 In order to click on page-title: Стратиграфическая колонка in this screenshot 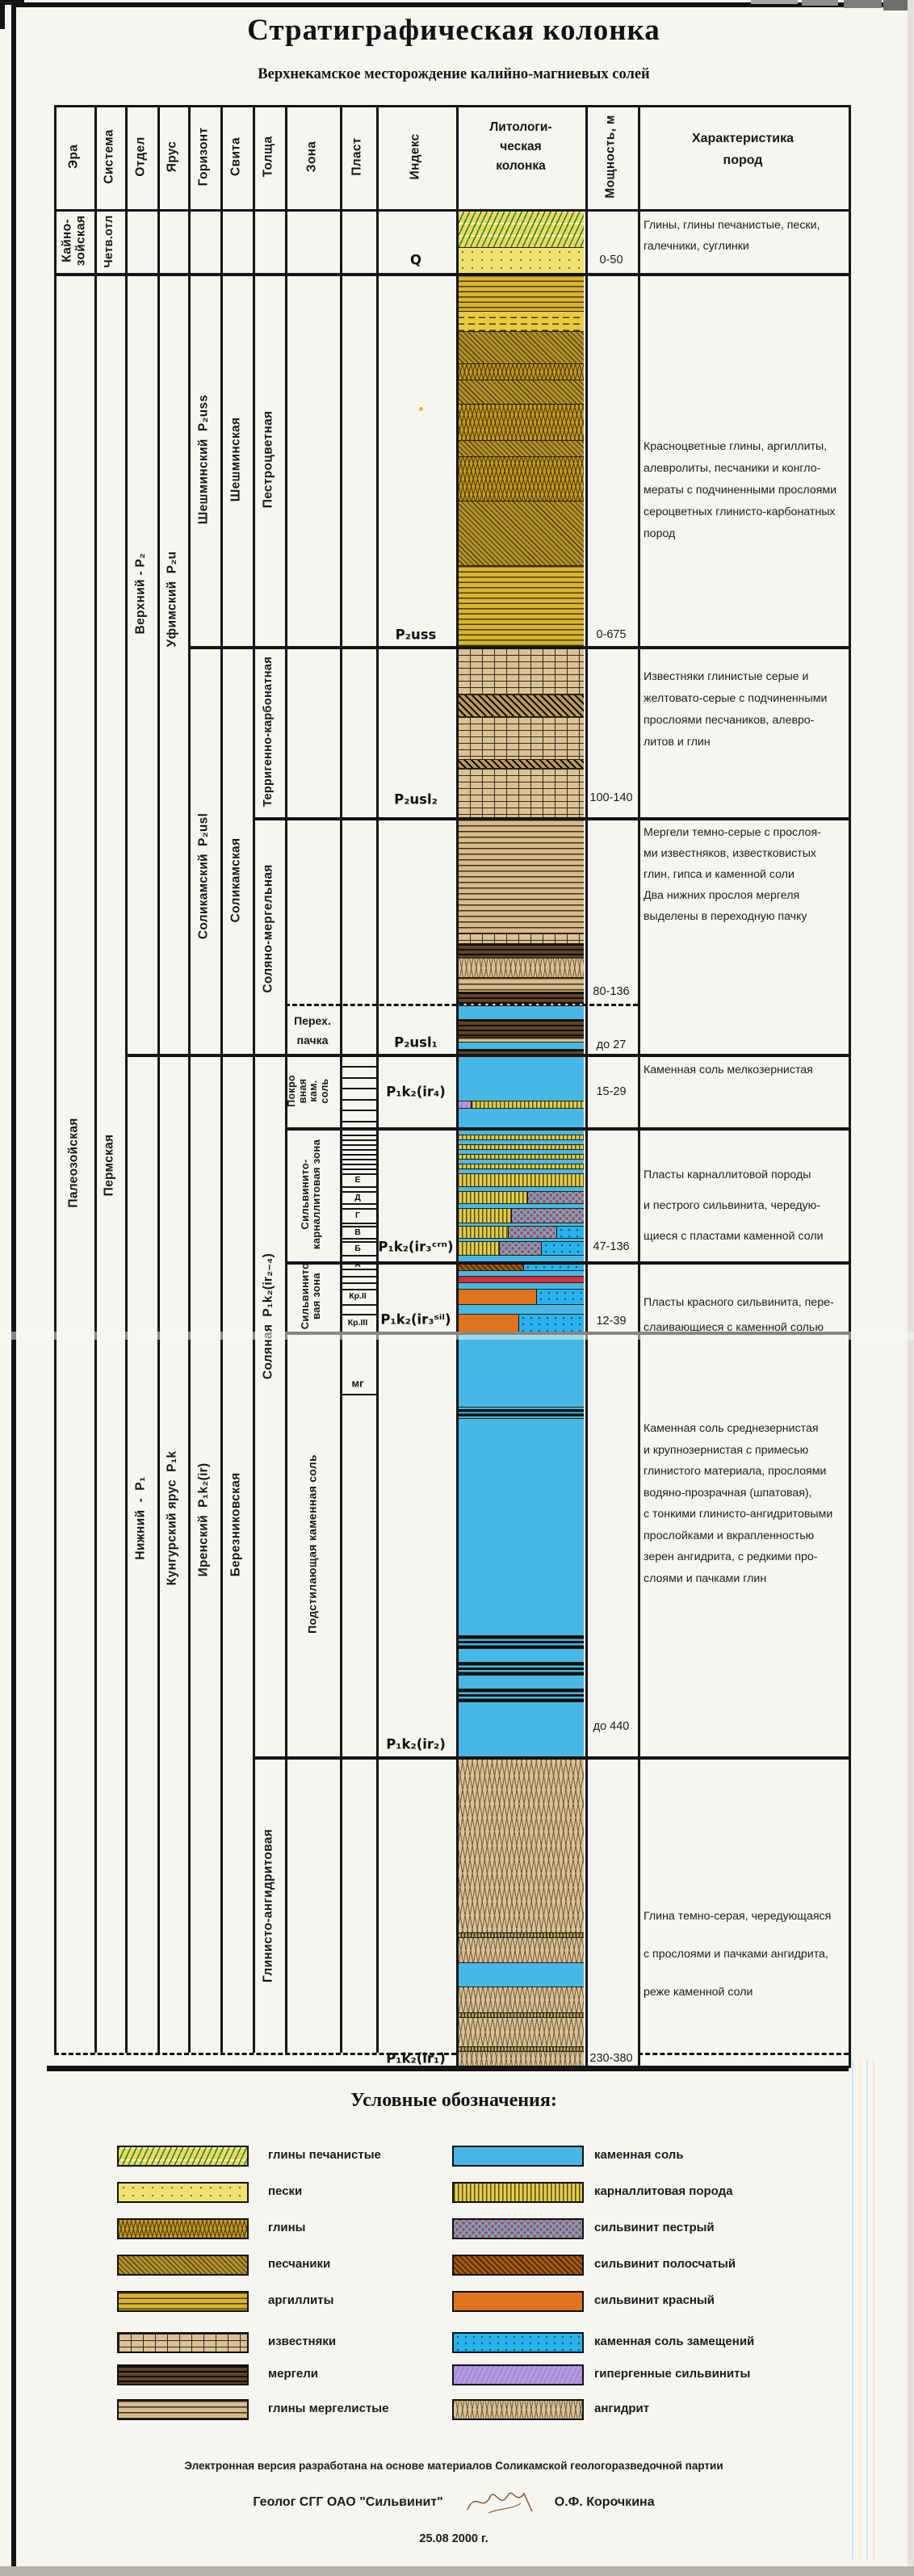, I will do `click(453, 30)`.